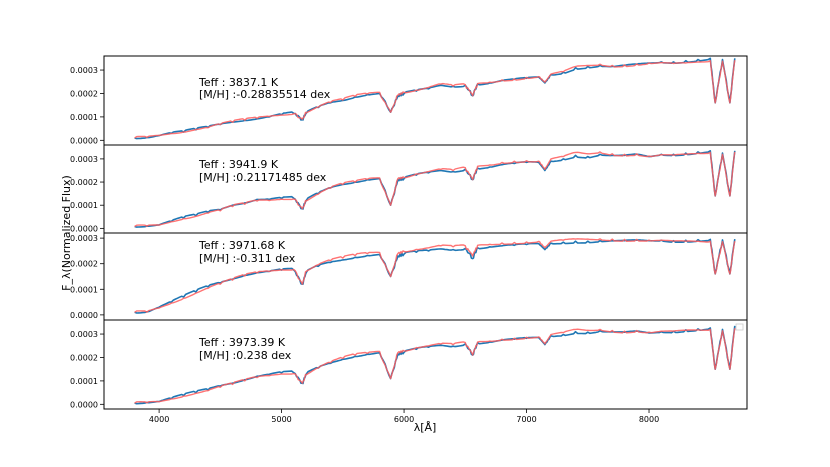  I want to click on panel-3-ytick-label-3: 0.0003, so click(84, 238).